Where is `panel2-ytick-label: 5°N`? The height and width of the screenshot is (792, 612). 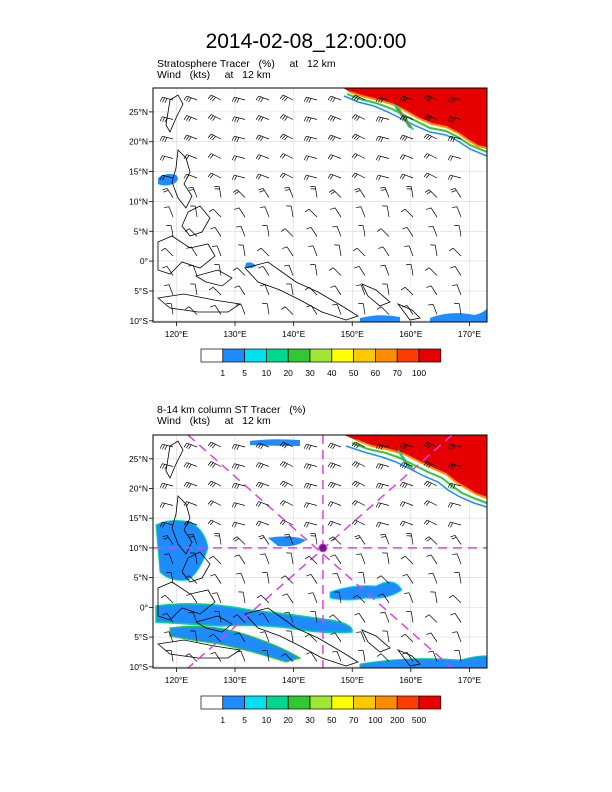
panel2-ytick-label: 5°N is located at coordinates (141, 578).